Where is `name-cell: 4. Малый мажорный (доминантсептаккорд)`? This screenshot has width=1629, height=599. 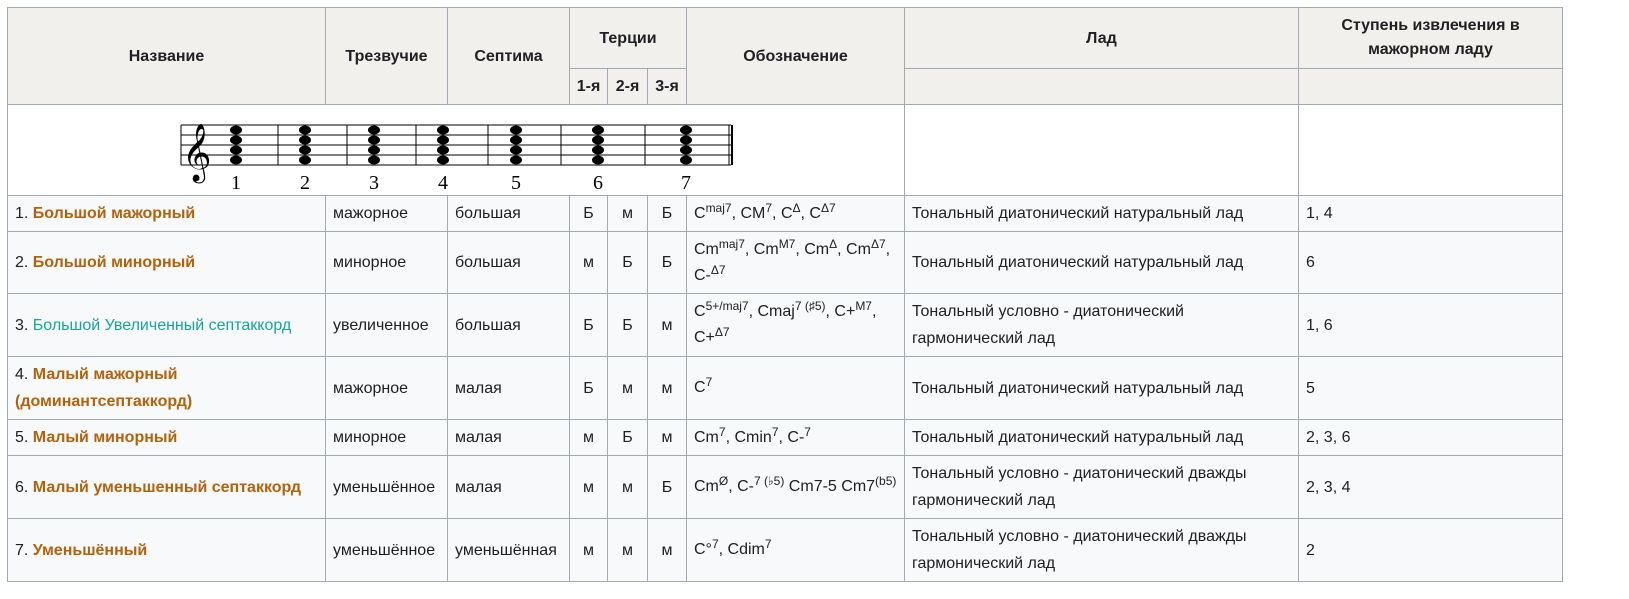
name-cell: 4. Малый мажорный (доминантсептаккорд) is located at coordinates (166, 388).